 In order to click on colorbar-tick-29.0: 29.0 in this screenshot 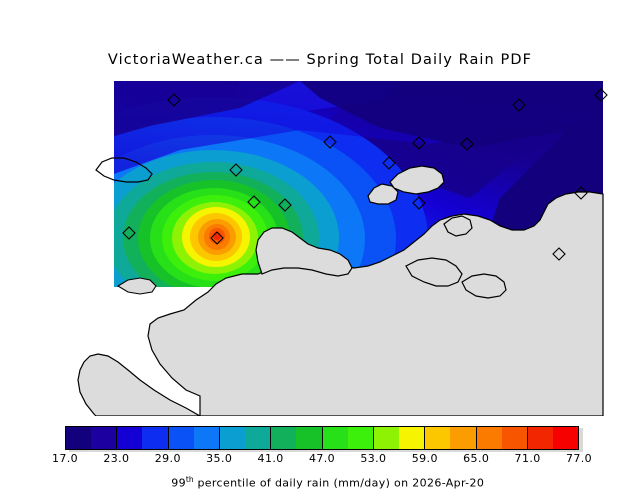, I will do `click(167, 458)`.